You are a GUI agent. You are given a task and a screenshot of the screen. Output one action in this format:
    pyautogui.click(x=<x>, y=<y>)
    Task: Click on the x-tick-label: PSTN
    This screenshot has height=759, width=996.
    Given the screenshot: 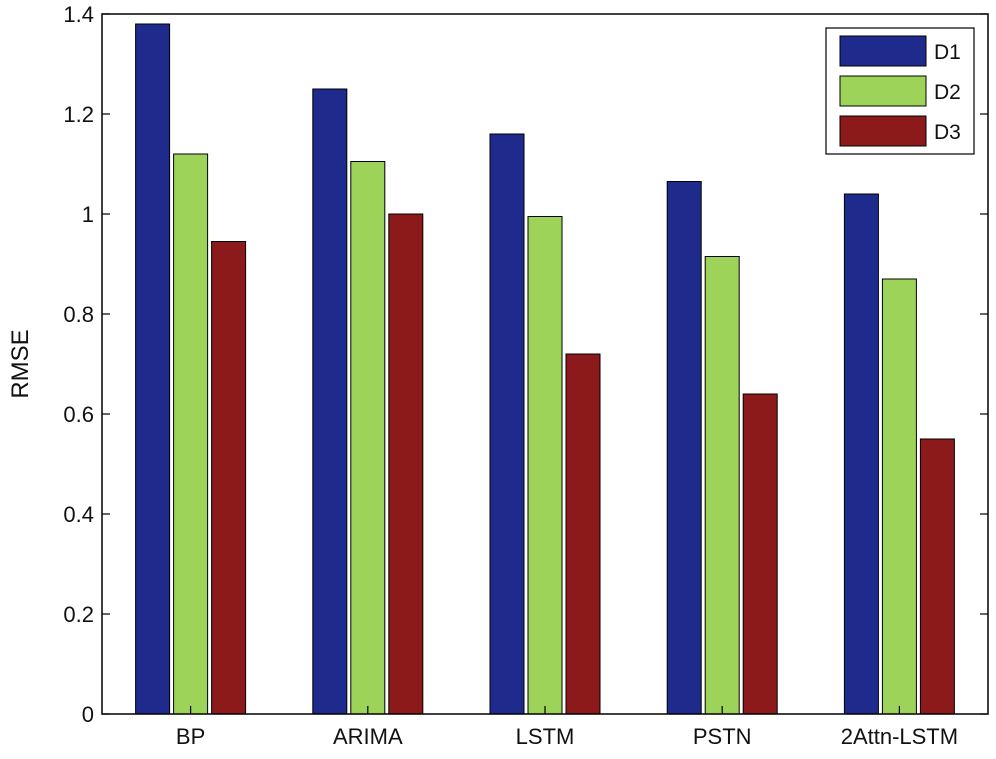 What is the action you would take?
    pyautogui.click(x=722, y=736)
    